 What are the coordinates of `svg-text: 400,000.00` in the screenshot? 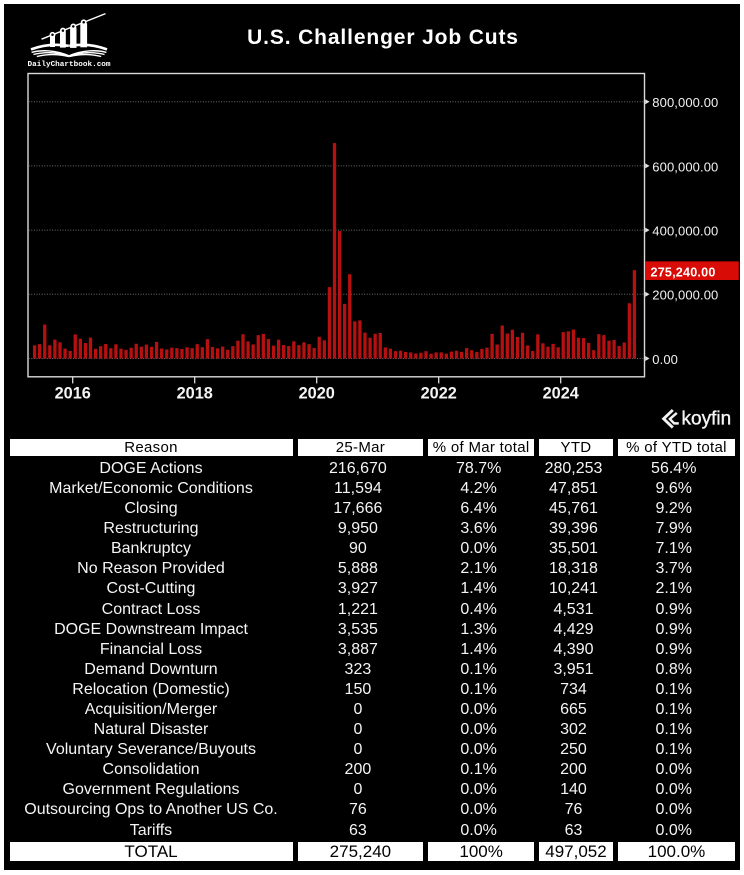 It's located at (685, 231).